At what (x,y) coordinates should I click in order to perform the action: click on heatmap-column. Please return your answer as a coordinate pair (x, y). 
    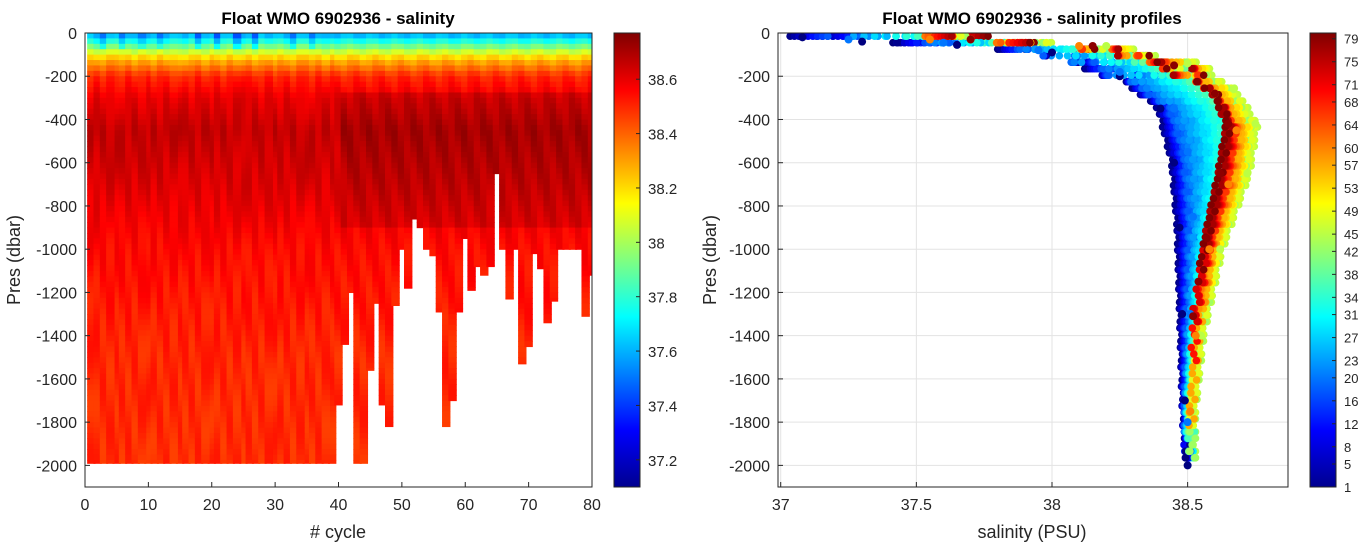
    Looking at the image, I should click on (186, 248).